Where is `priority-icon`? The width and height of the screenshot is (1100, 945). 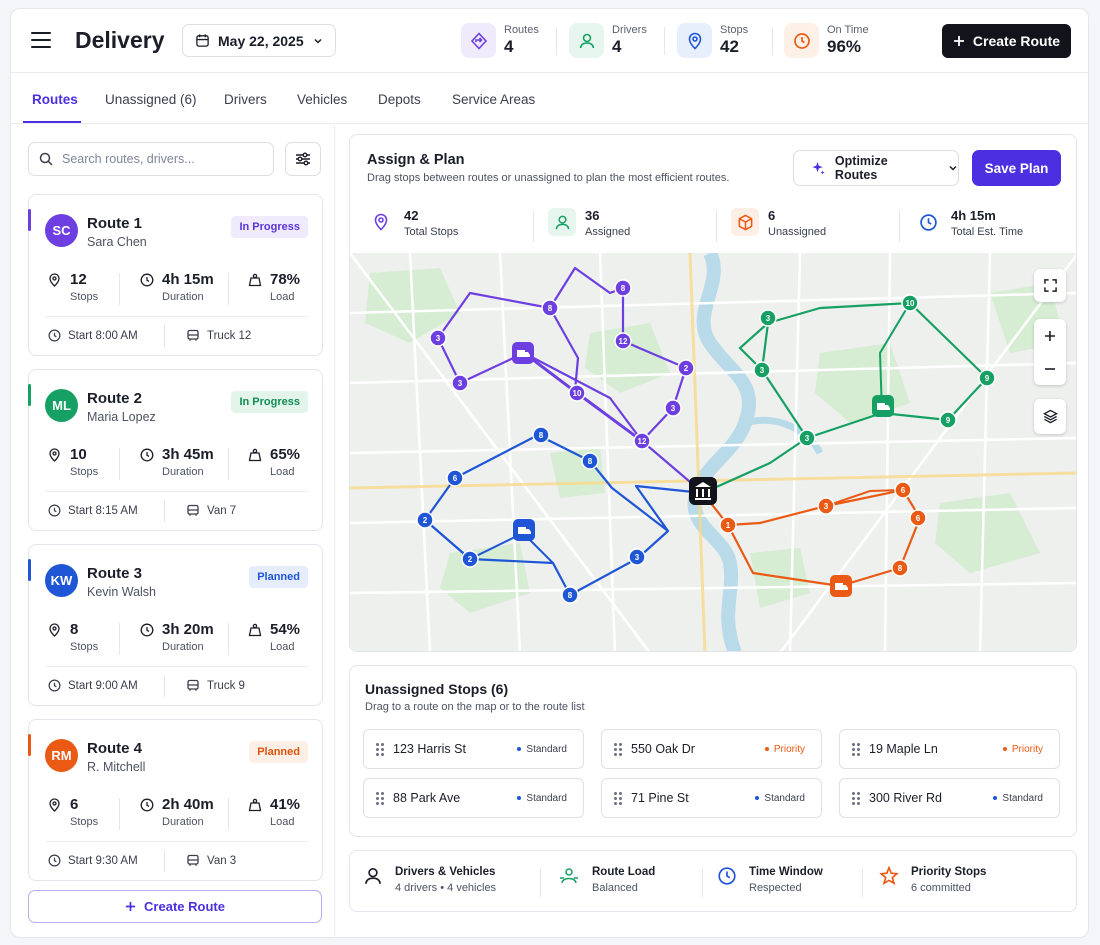 priority-icon is located at coordinates (889, 875).